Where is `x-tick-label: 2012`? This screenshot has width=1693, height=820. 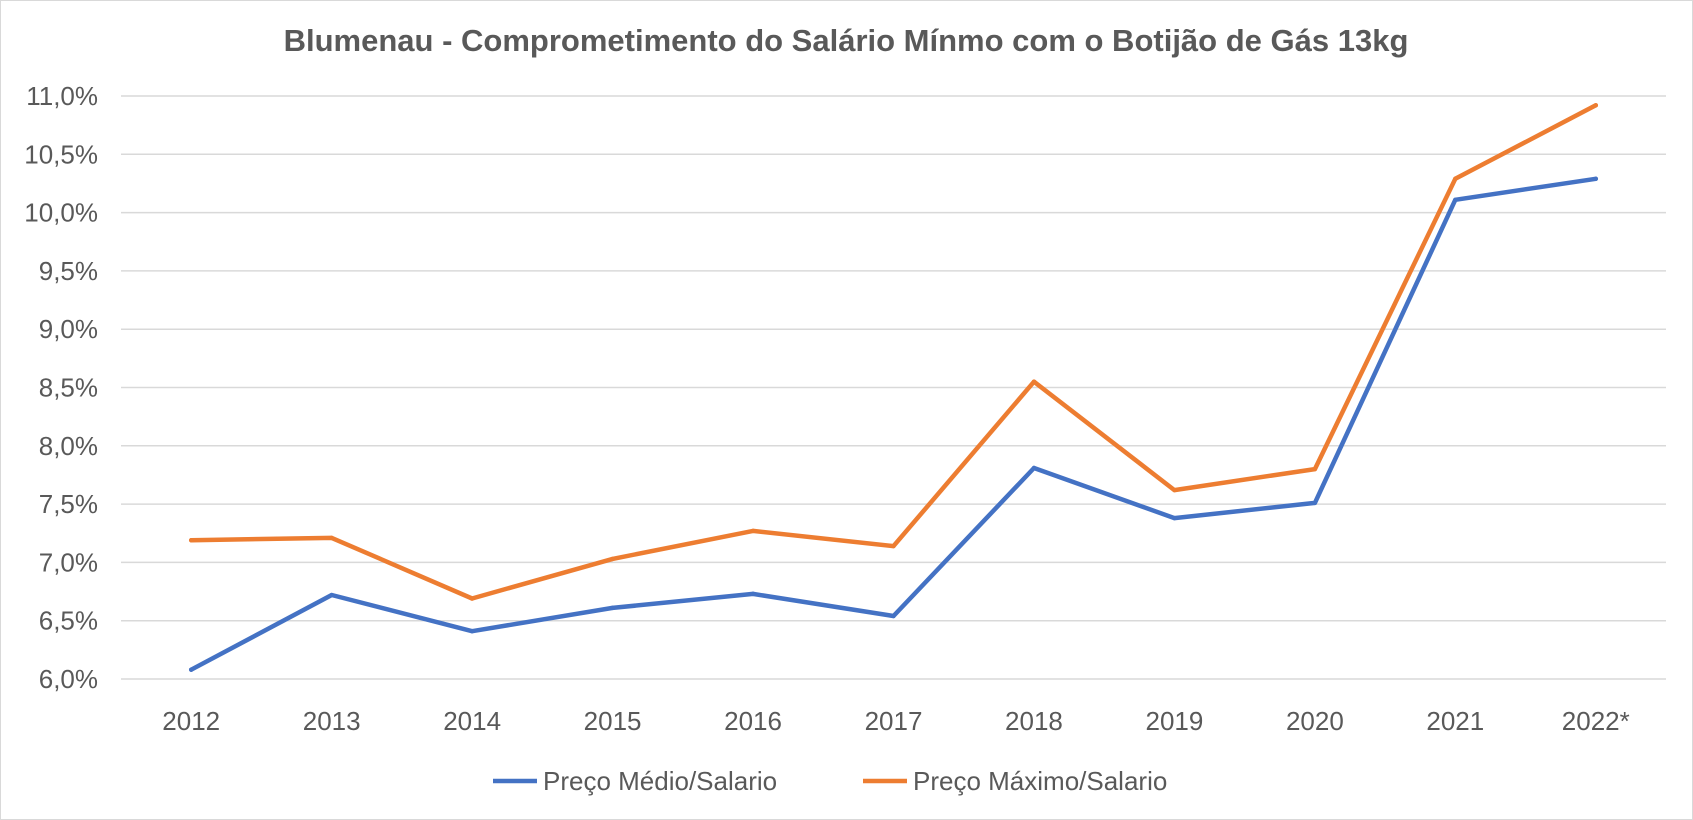 x-tick-label: 2012 is located at coordinates (191, 721).